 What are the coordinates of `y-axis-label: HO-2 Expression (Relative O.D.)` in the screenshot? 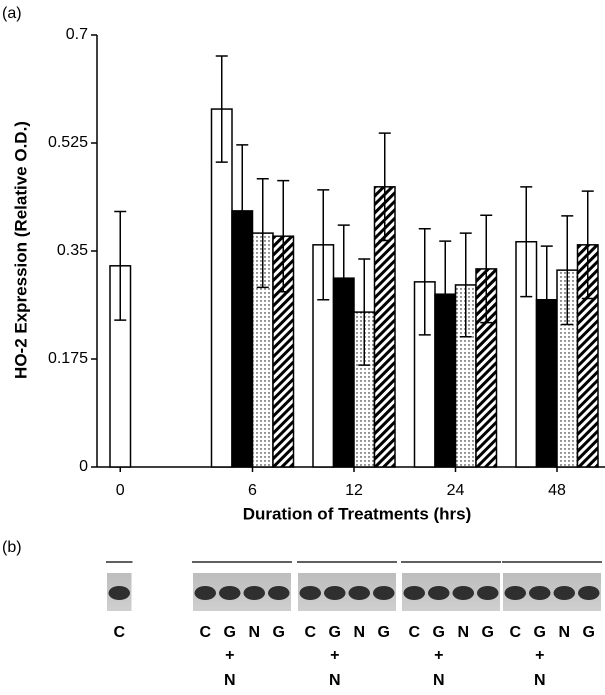 It's located at (20, 250).